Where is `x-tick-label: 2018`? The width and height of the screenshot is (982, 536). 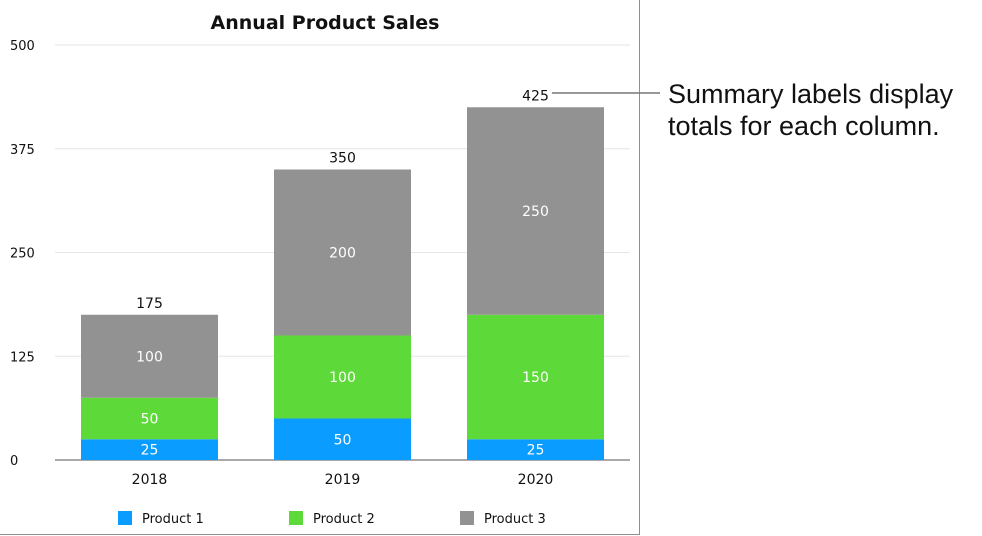
x-tick-label: 2018 is located at coordinates (150, 480).